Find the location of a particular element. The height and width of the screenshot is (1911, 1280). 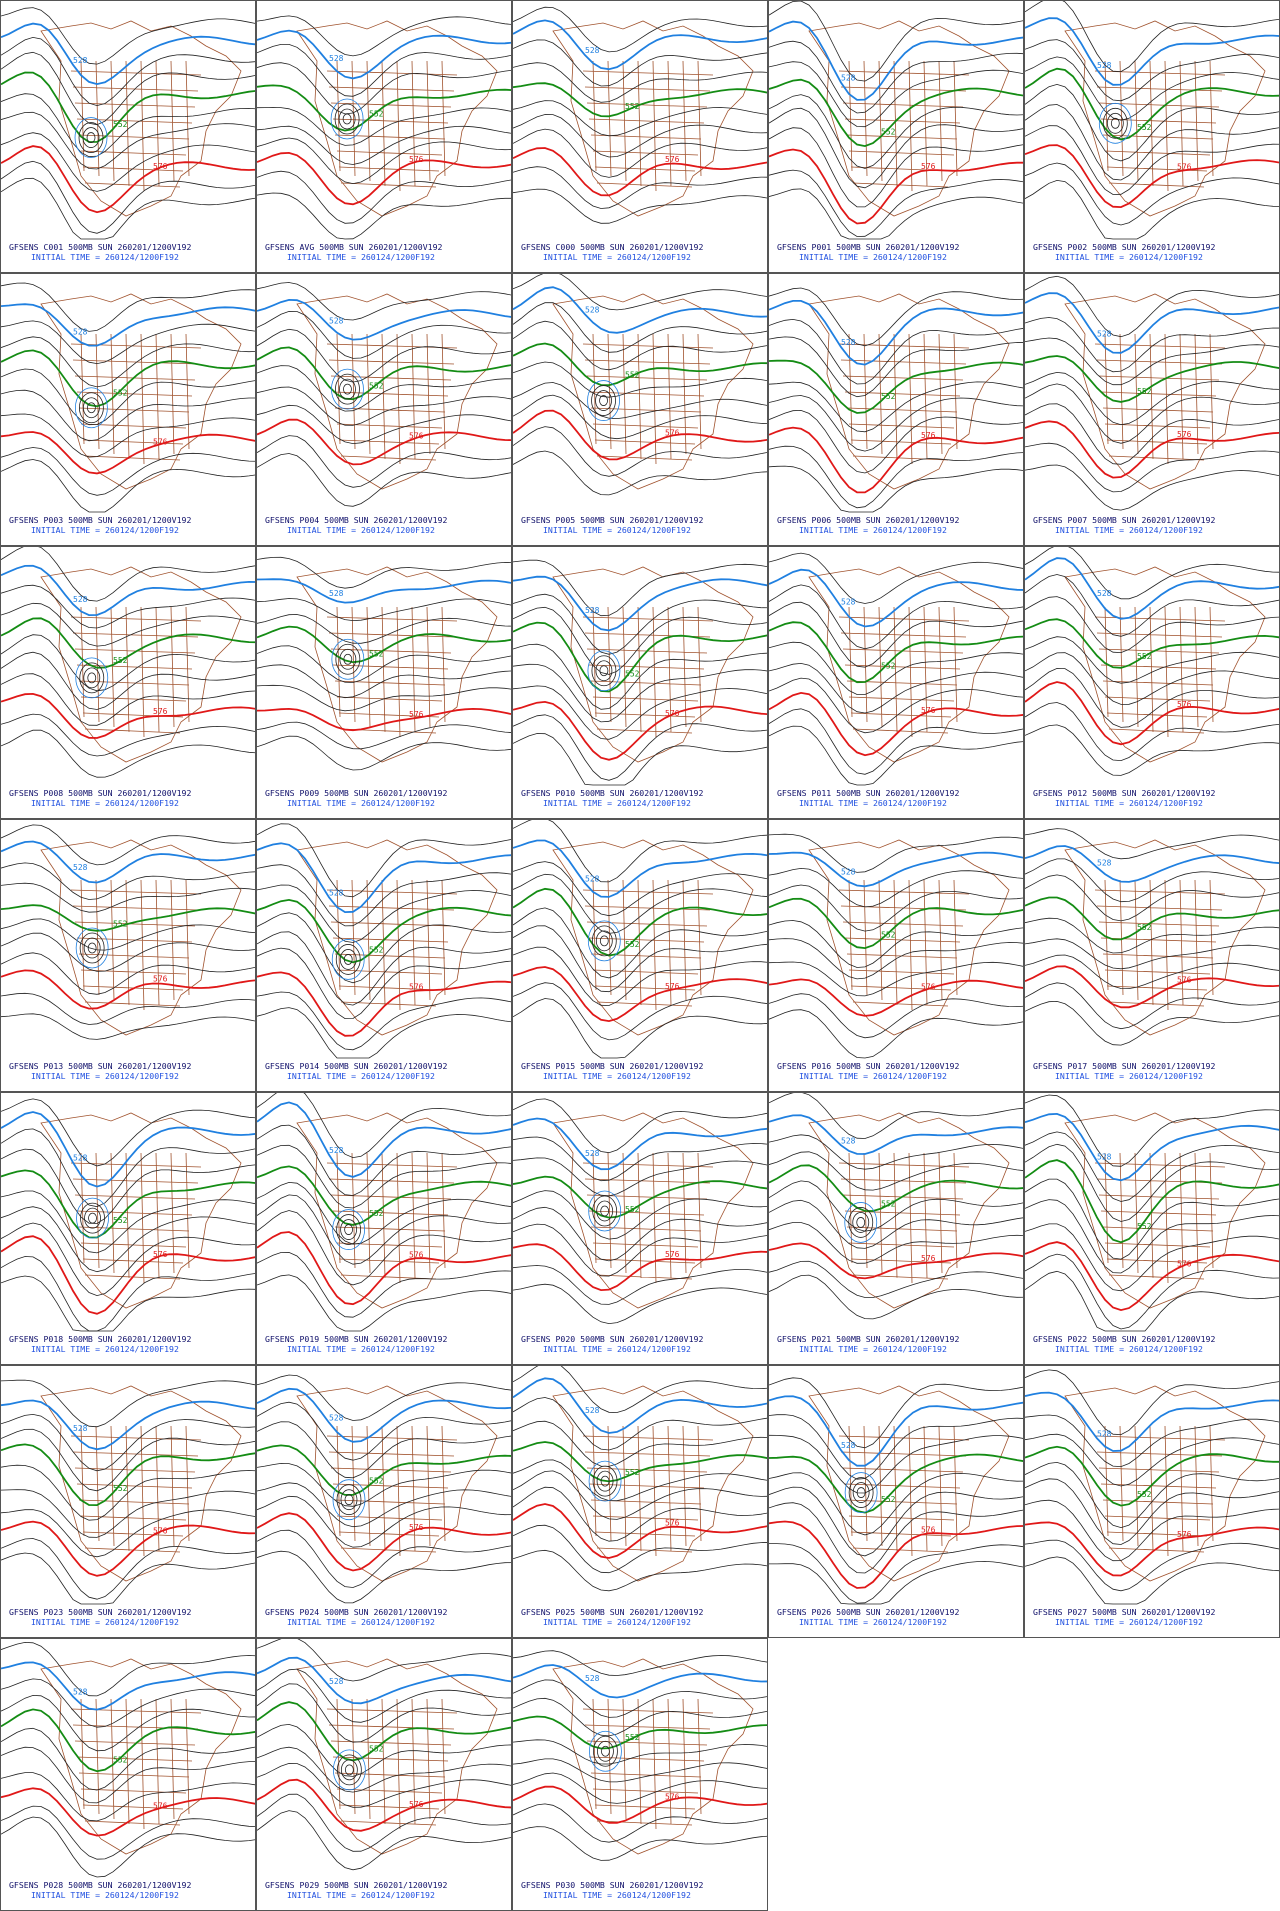

panel-title: GFSENS P013 500MB SUN 260201/1200V192 is located at coordinates (100, 1066).